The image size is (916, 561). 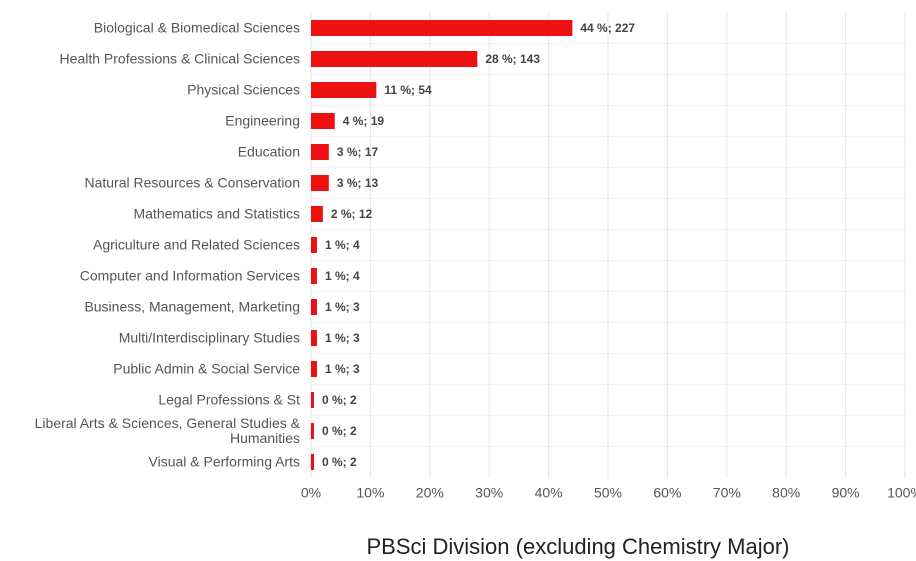 I want to click on x-tick-label: 80%, so click(x=786, y=493).